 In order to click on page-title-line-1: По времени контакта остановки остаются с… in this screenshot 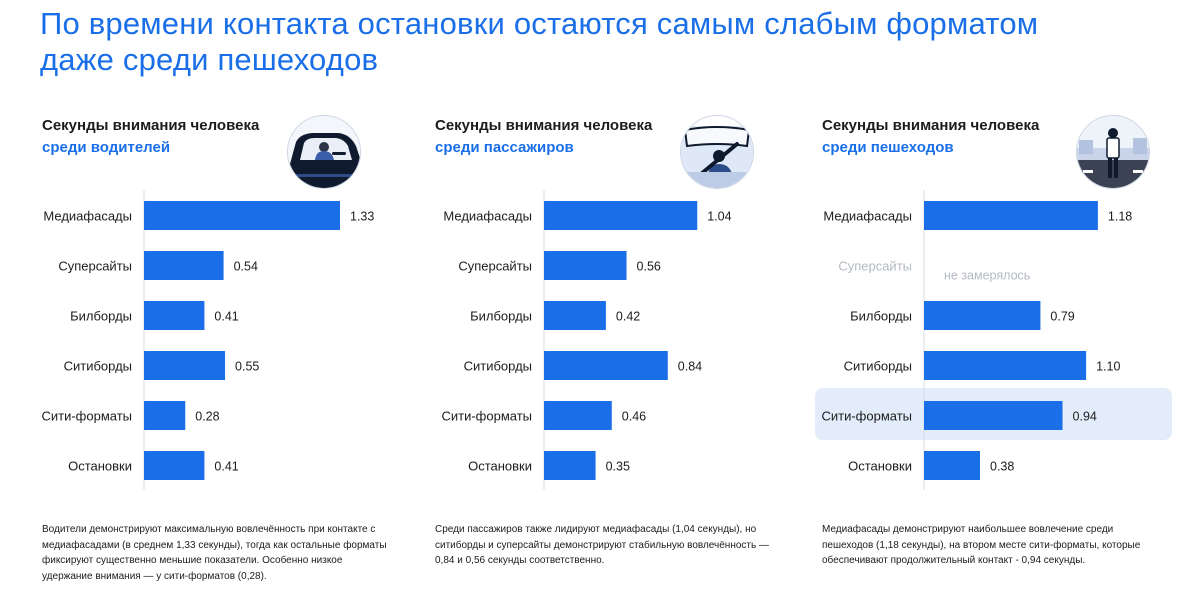, I will do `click(539, 23)`.